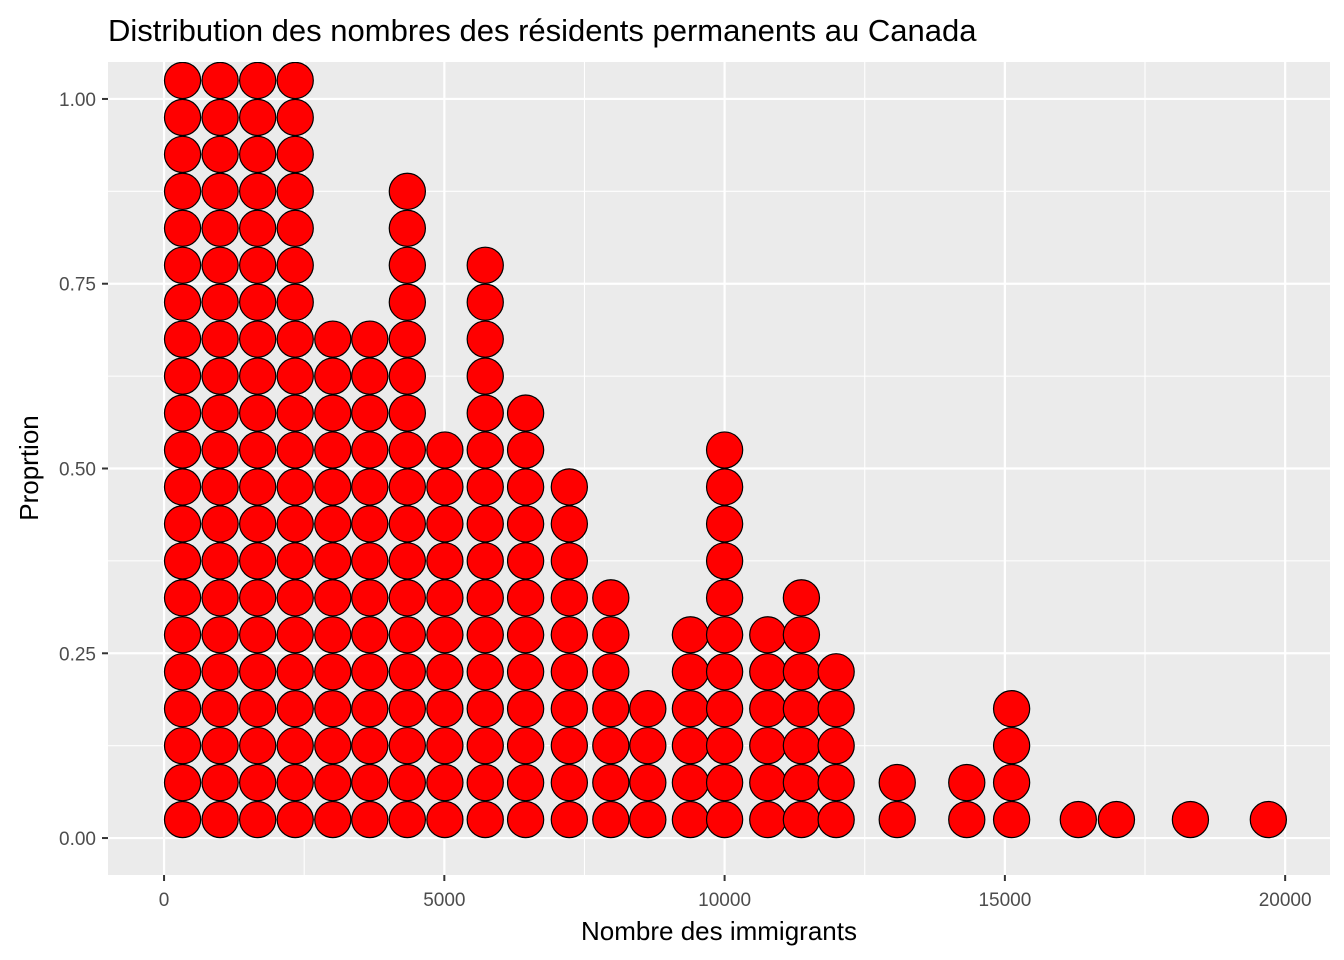  Describe the element at coordinates (77, 285) in the screenshot. I see `y-tick-label: 0.75` at that location.